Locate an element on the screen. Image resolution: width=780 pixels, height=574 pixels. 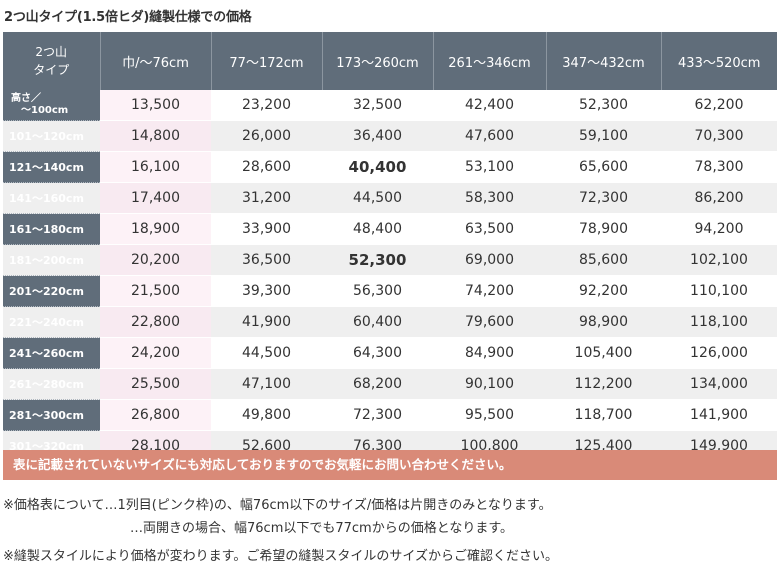
table-cell: 69,000 is located at coordinates (489, 260).